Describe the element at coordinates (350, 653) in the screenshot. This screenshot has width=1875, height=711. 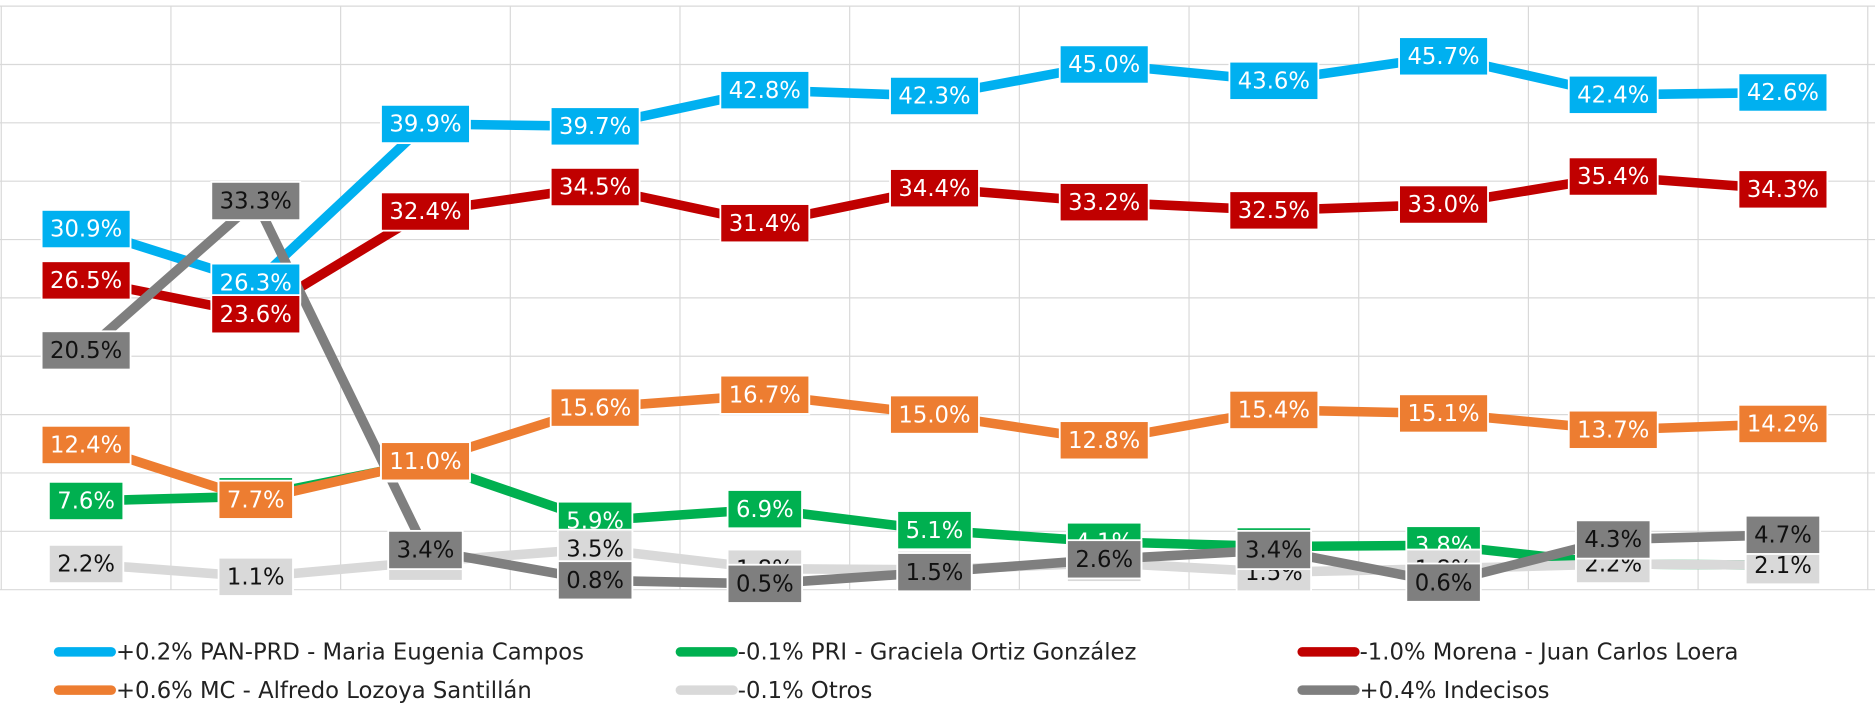
I see `legend-label: +0.2% PAN-PRD - Maria Eugenia Campos` at that location.